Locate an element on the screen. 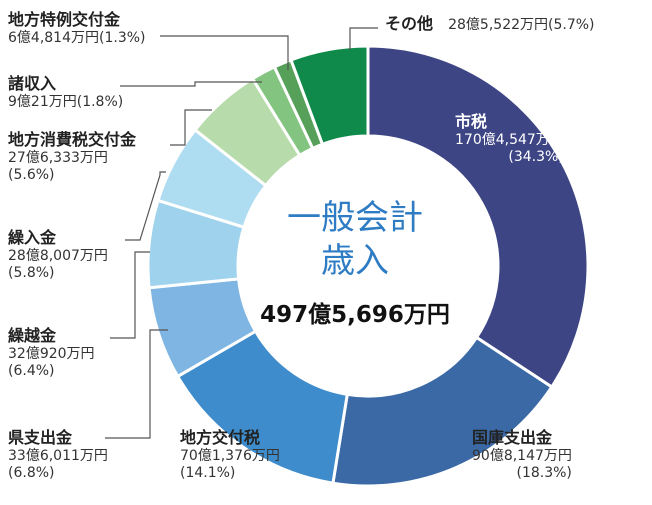  label-shizei-percent: (34.3%) is located at coordinates (536, 156).